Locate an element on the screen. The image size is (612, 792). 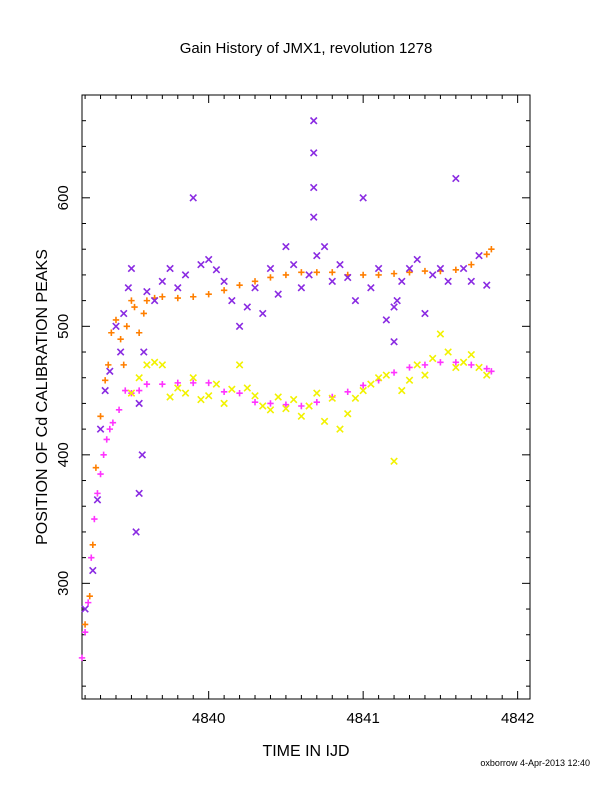
x-tick-label: 4841 is located at coordinates (362, 718).